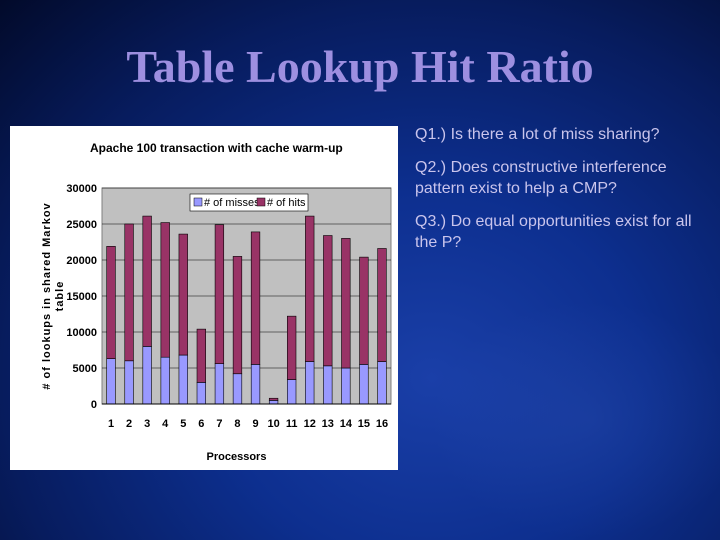 The image size is (720, 540). Describe the element at coordinates (364, 424) in the screenshot. I see `x-tick-label: 15` at that location.